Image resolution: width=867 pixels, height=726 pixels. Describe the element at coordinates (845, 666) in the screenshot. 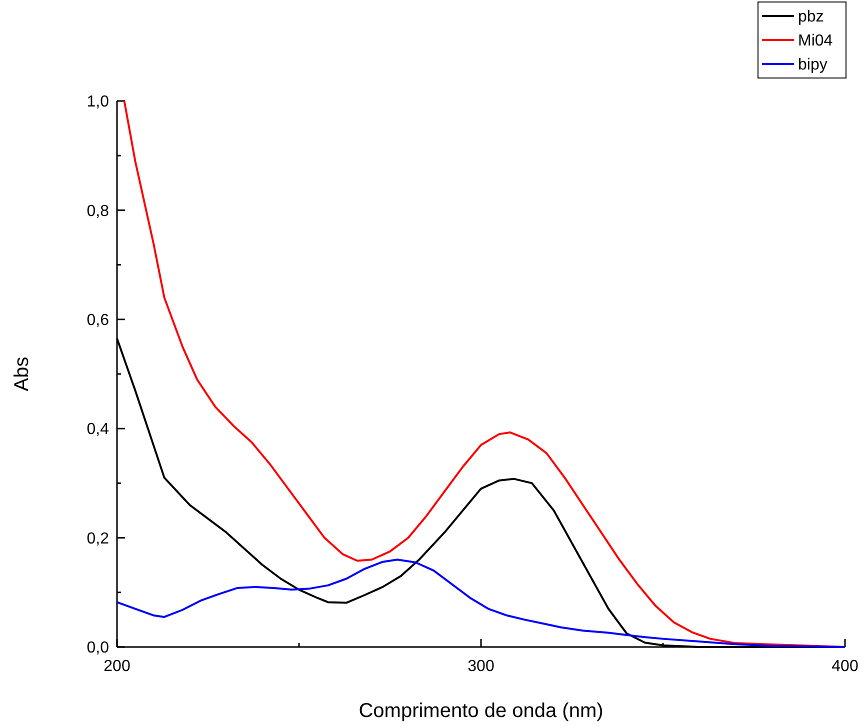

I see `x-tick-label: 400` at that location.